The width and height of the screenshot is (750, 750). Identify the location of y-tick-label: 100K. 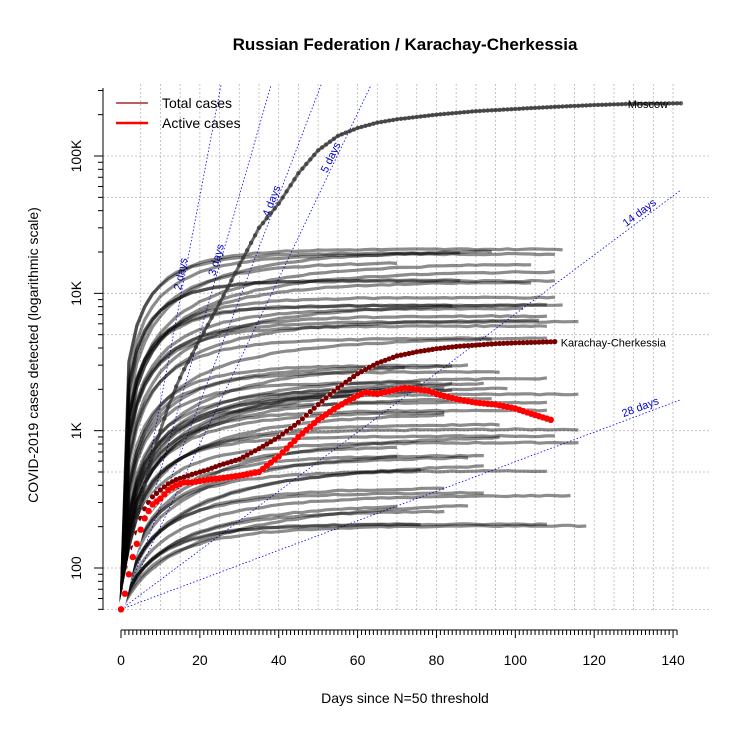
(76, 155).